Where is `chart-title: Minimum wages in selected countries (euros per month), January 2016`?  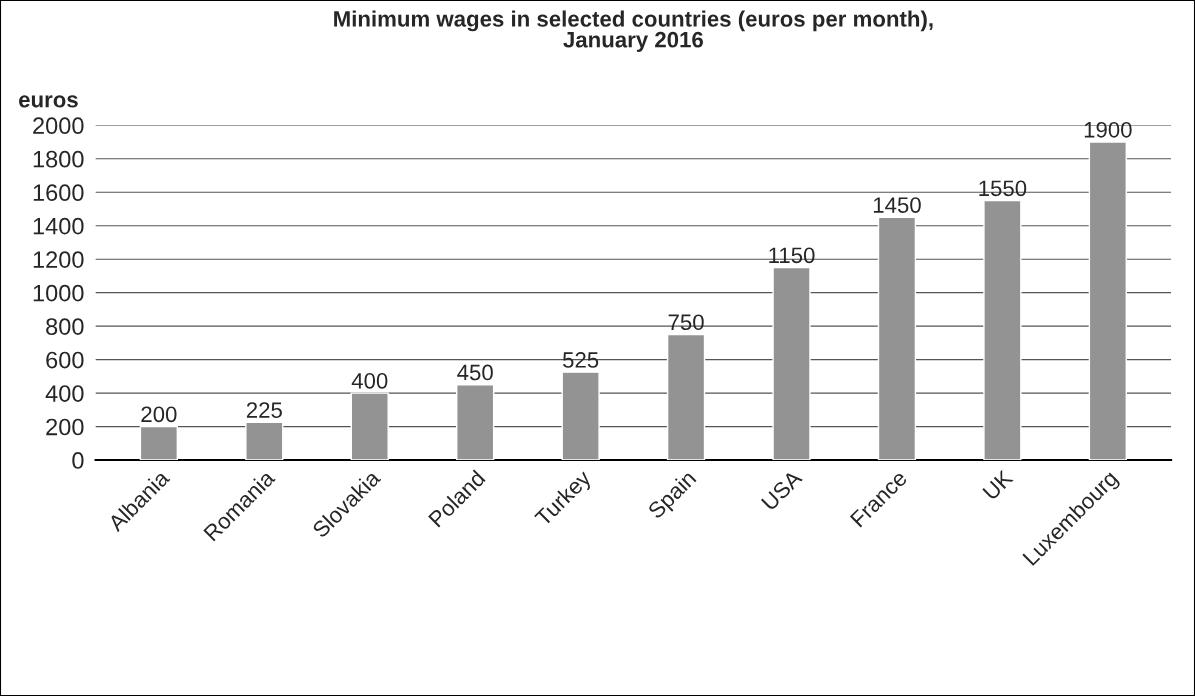 chart-title: Minimum wages in selected countries (euros per month), January 2016 is located at coordinates (633, 31).